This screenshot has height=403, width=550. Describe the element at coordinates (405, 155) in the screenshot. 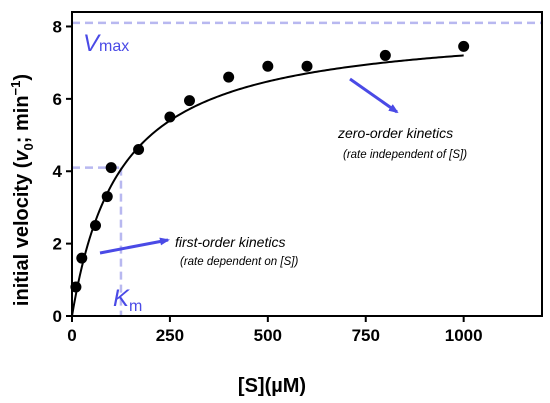

I see `zero-order-subtitle: (rate independent of [S])` at that location.